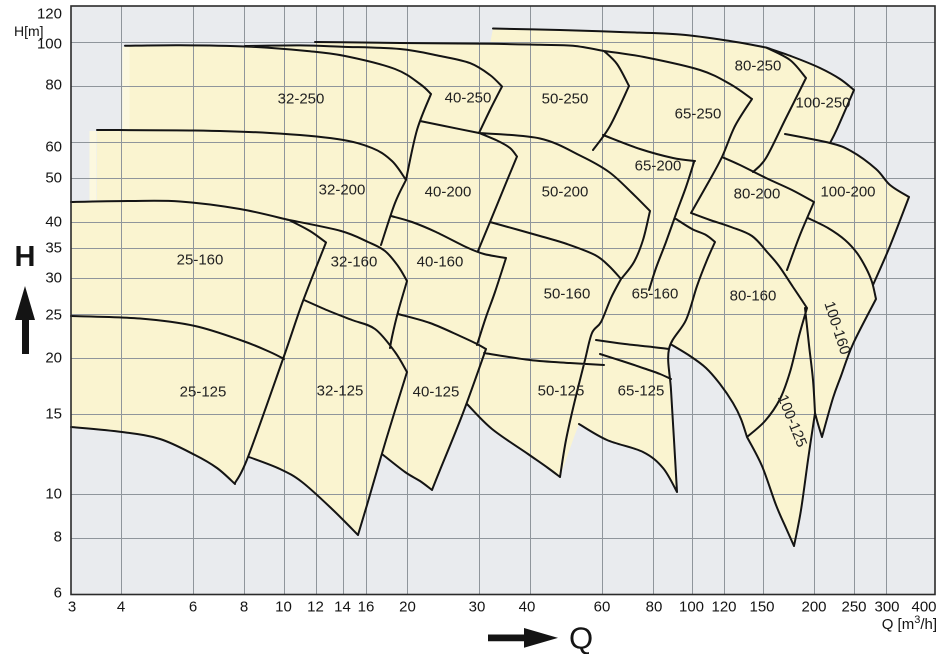 This screenshot has width=945, height=659. Describe the element at coordinates (53, 414) in the screenshot. I see `svg-text: 15` at that location.